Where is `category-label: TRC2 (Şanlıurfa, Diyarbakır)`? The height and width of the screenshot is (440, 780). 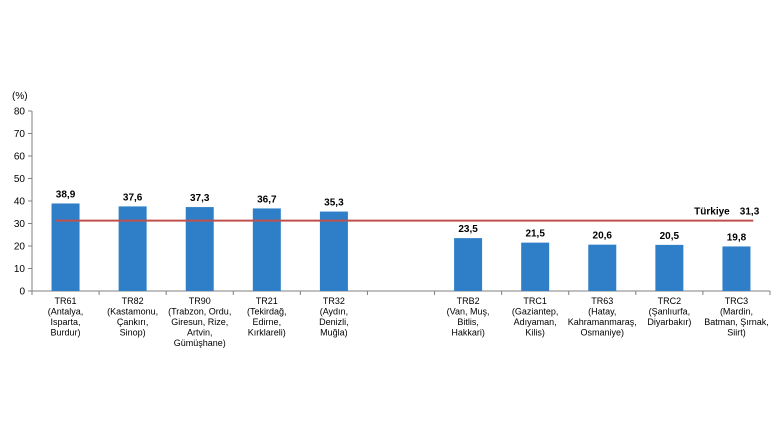
category-label: TRC2 (Şanlıurfa, Diyarbakır) is located at coordinates (669, 311).